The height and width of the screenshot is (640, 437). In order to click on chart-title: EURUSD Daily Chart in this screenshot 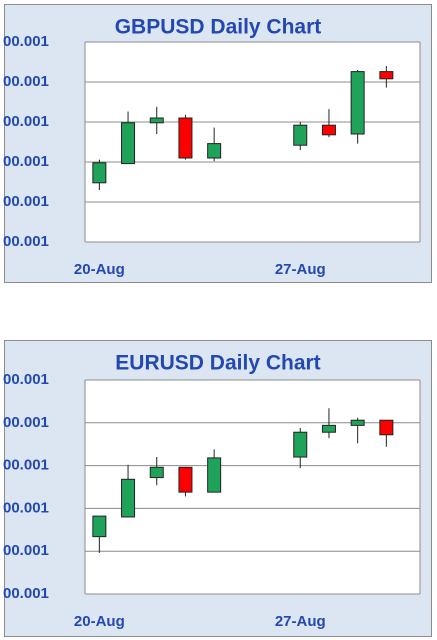, I will do `click(217, 363)`.